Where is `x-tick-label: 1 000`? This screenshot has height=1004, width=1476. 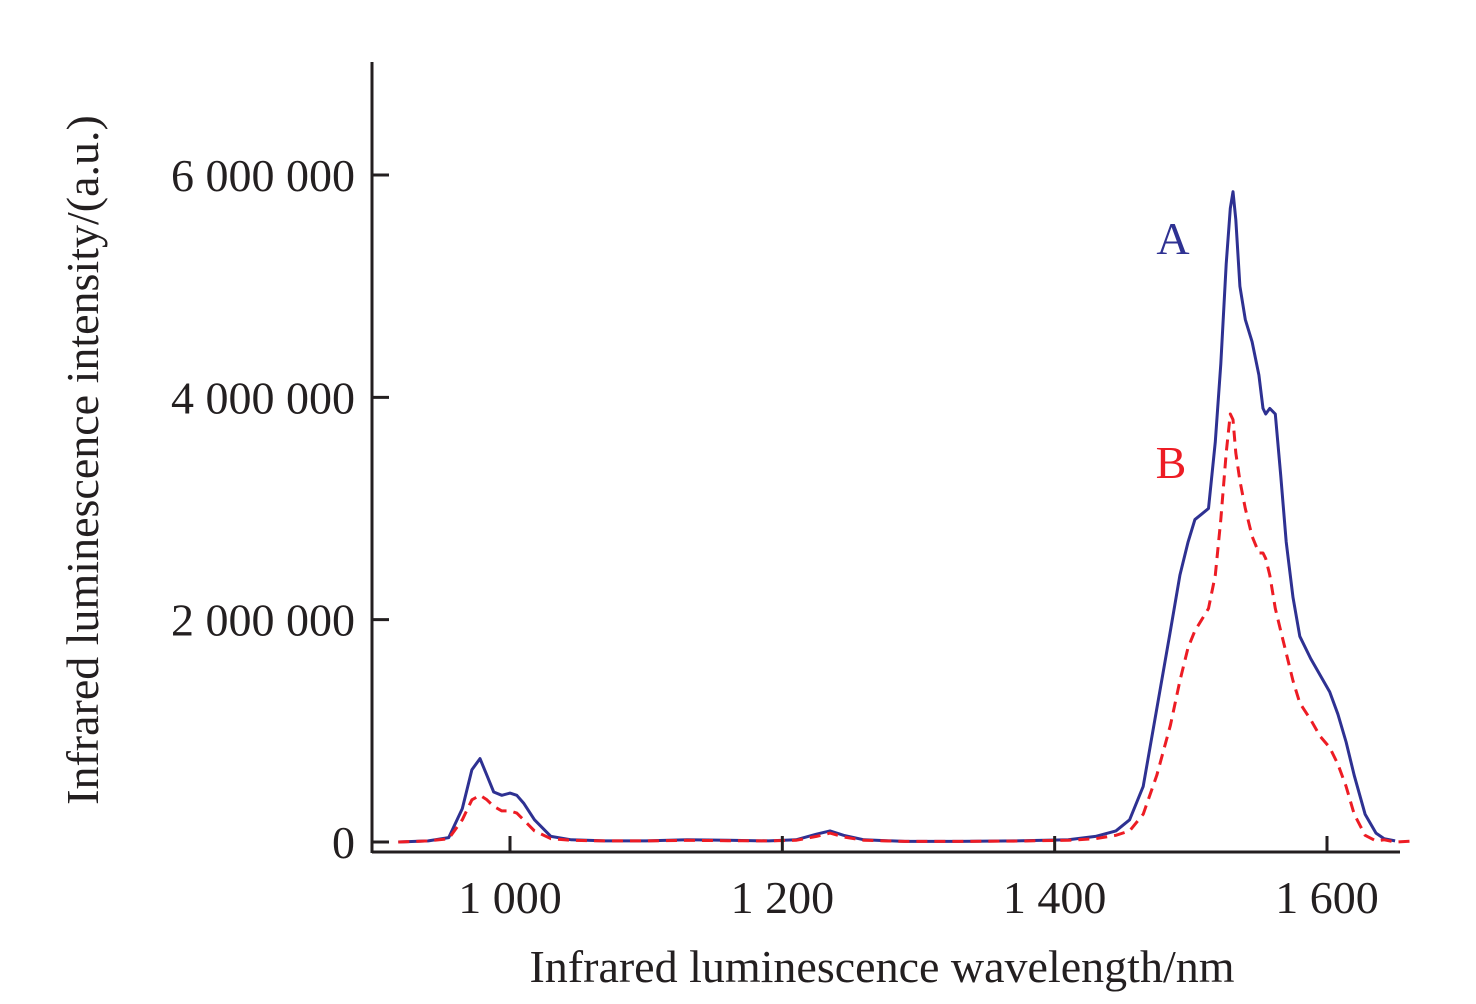 x-tick-label: 1 000 is located at coordinates (510, 897).